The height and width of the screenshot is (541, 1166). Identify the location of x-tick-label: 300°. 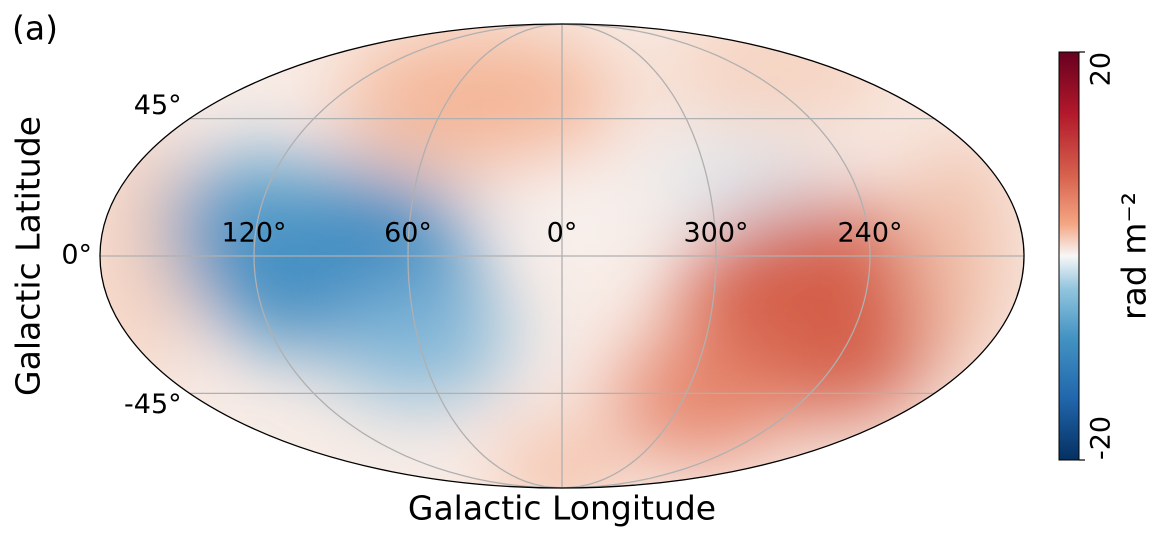
(715, 233).